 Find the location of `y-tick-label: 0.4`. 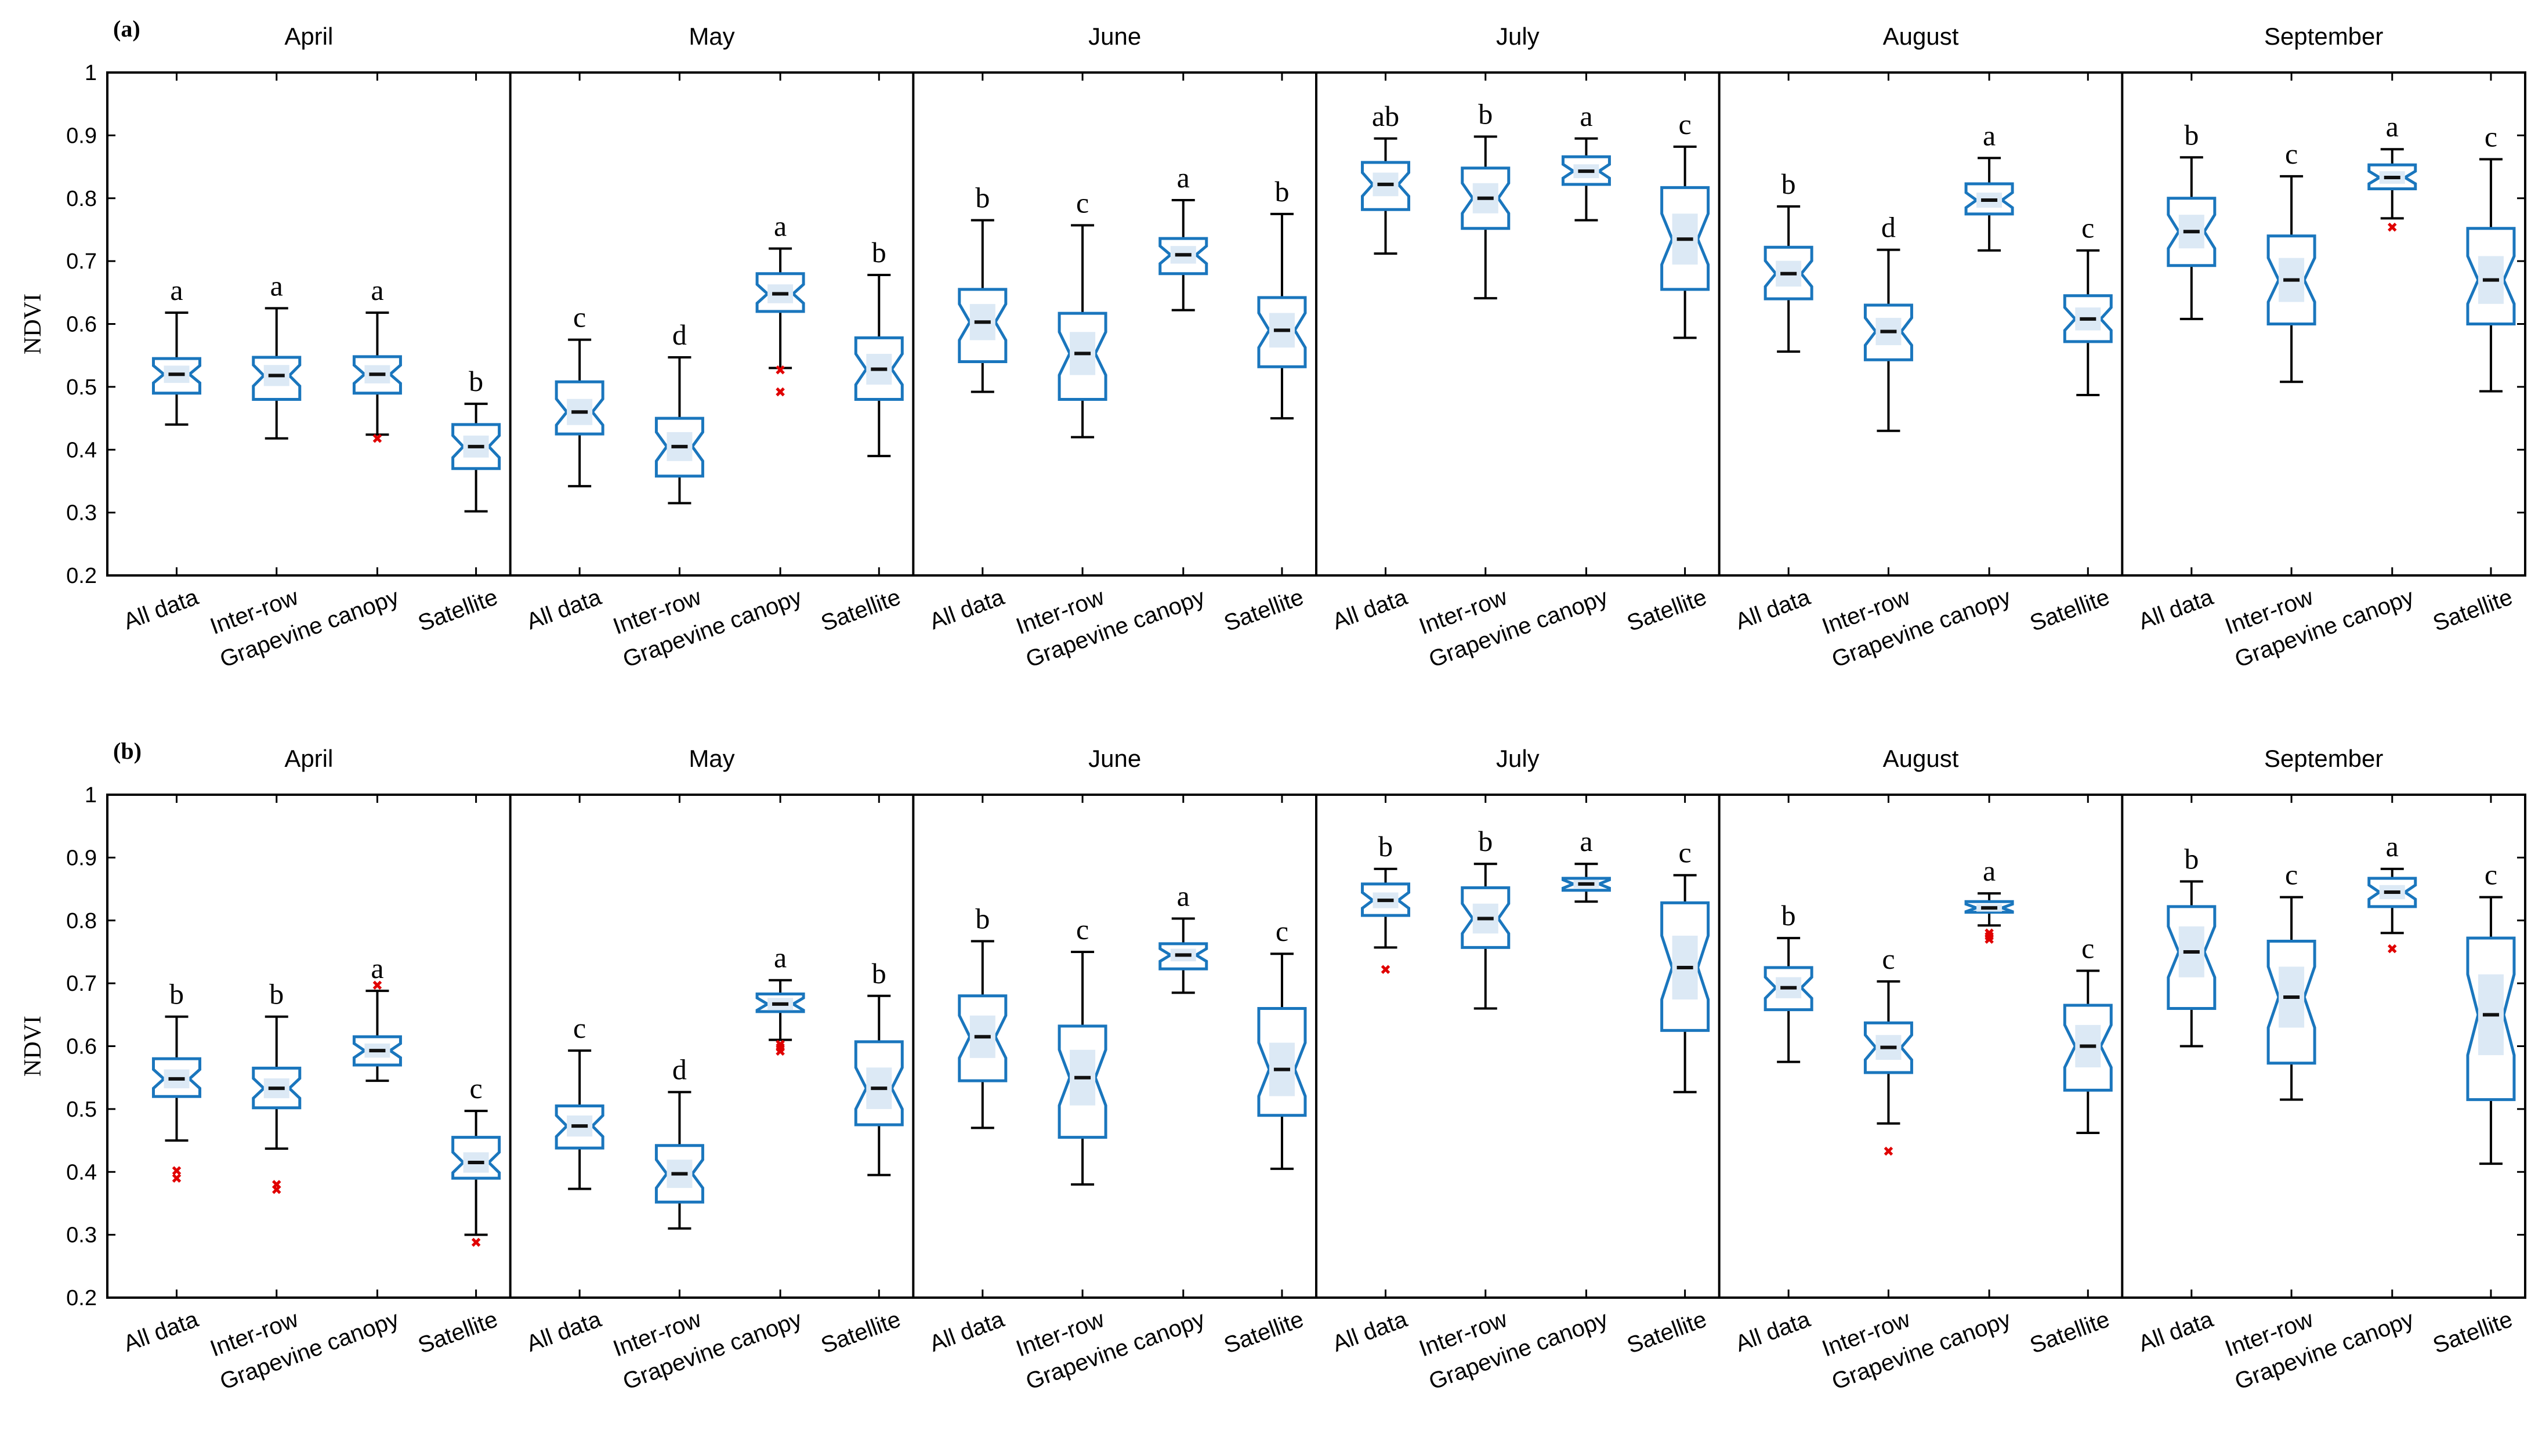

y-tick-label: 0.4 is located at coordinates (82, 450).